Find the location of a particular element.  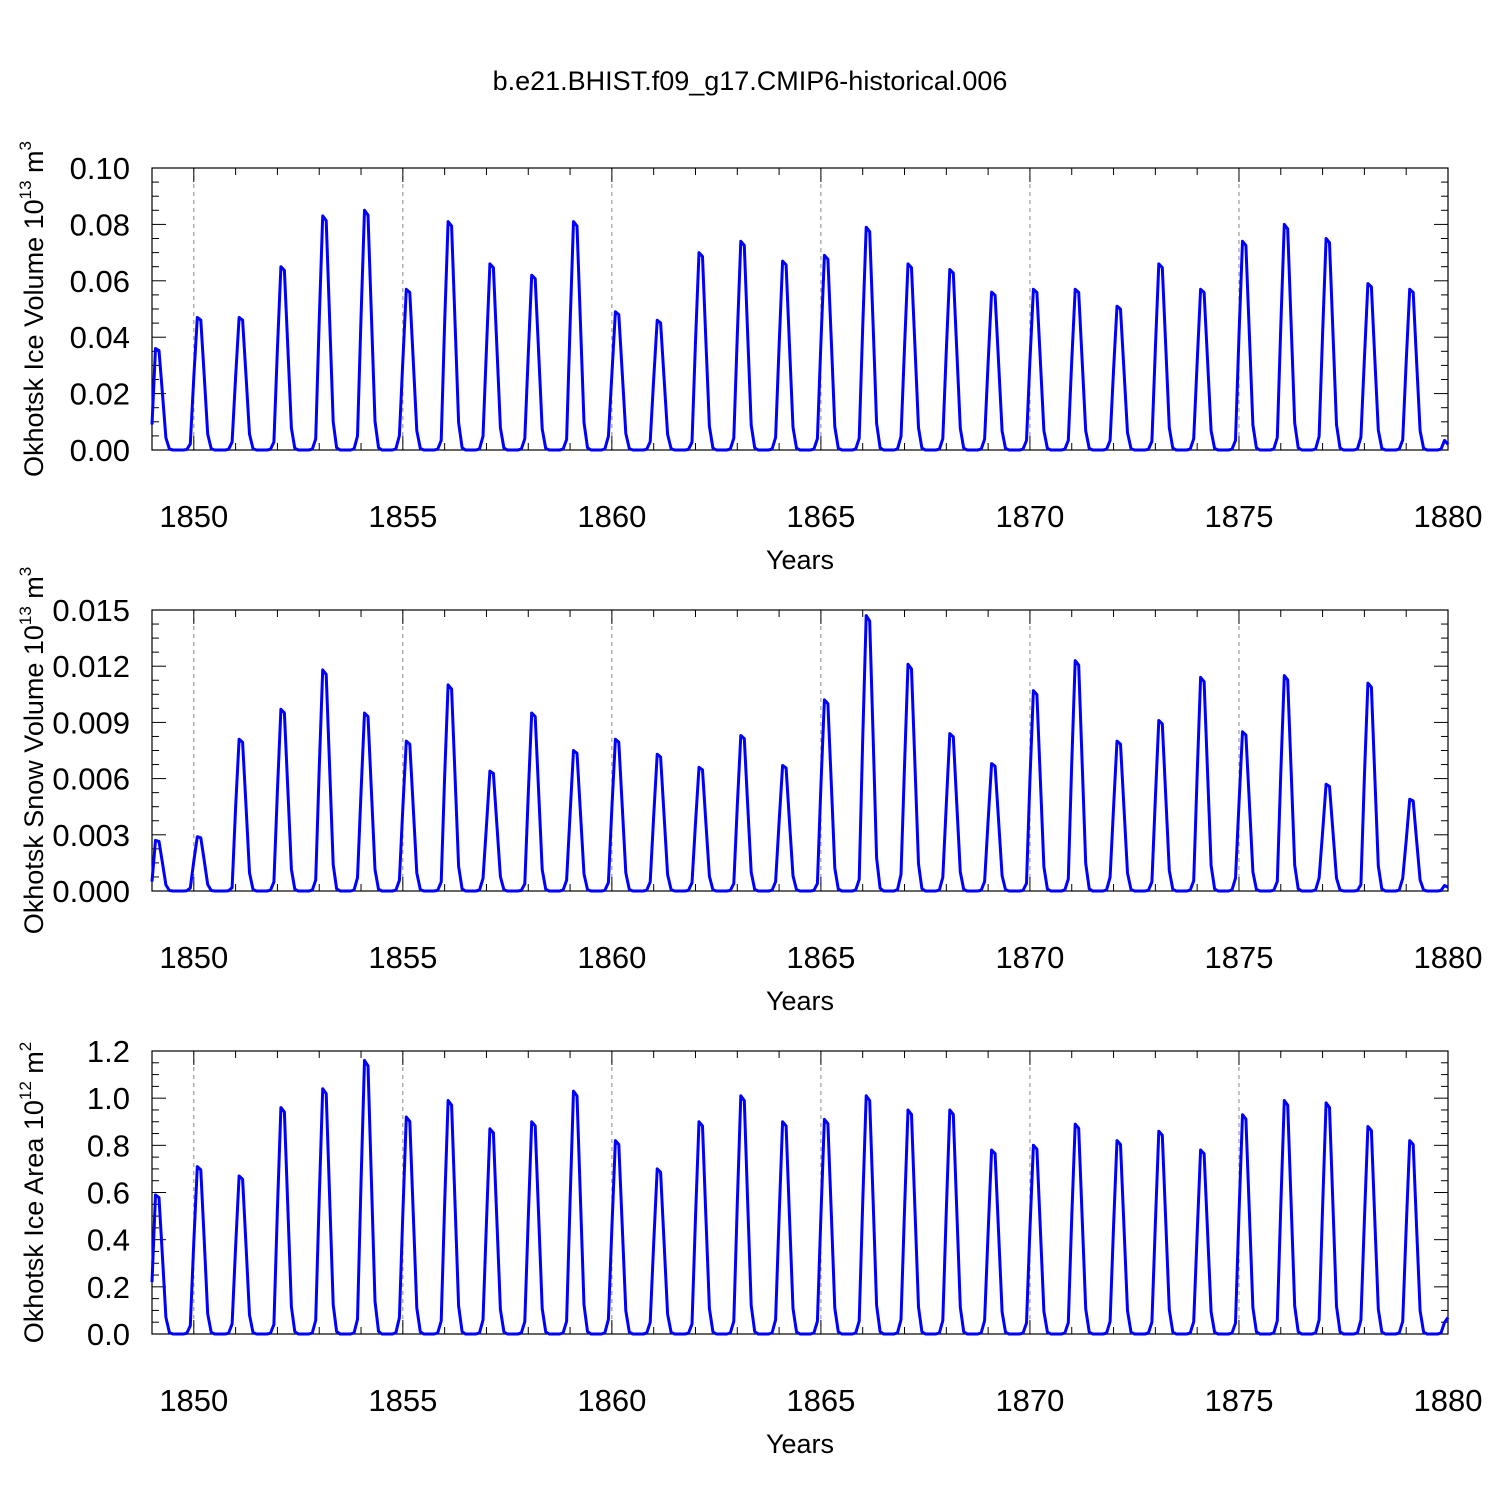

y-tick-label: 1.0 is located at coordinates (108, 1098).